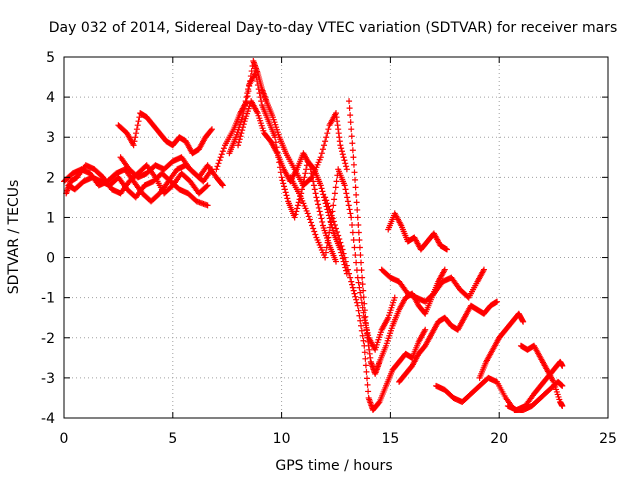 Image resolution: width=640 pixels, height=480 pixels. What do you see at coordinates (50, 98) in the screenshot?
I see `y-tick-label: 4` at bounding box center [50, 98].